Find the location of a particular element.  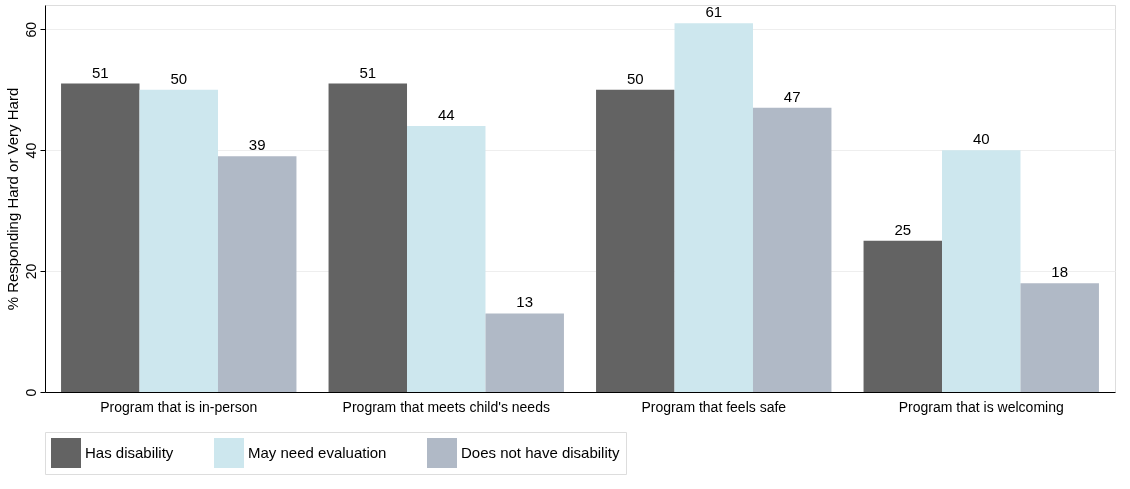

y-tick-label: 60 is located at coordinates (30, 29).